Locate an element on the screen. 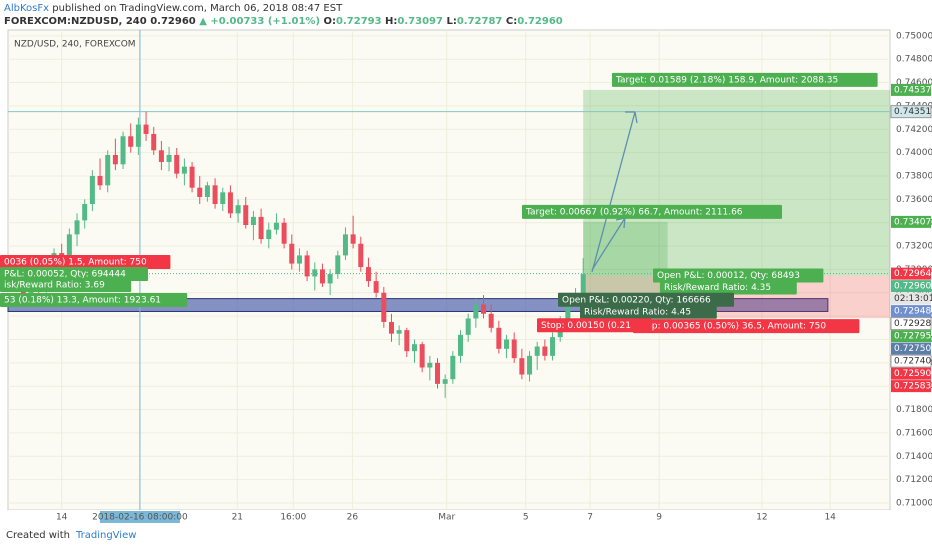 This screenshot has height=550, width=932. footer: Created with TradingView is located at coordinates (71, 535).